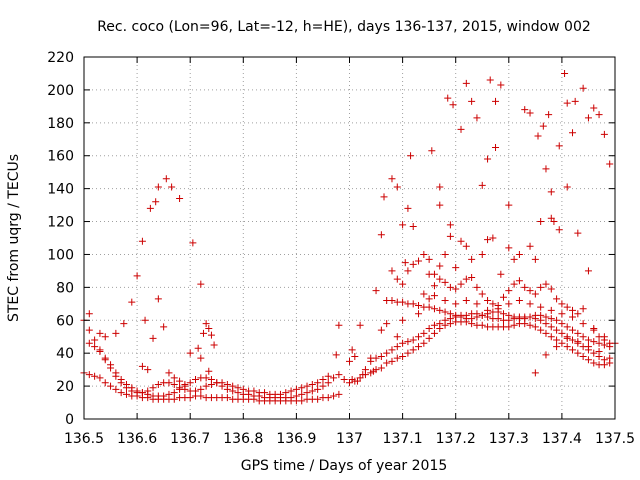 This screenshot has width=640, height=480. Describe the element at coordinates (403, 439) in the screenshot. I see `x-tick-label: 137.1` at that location.